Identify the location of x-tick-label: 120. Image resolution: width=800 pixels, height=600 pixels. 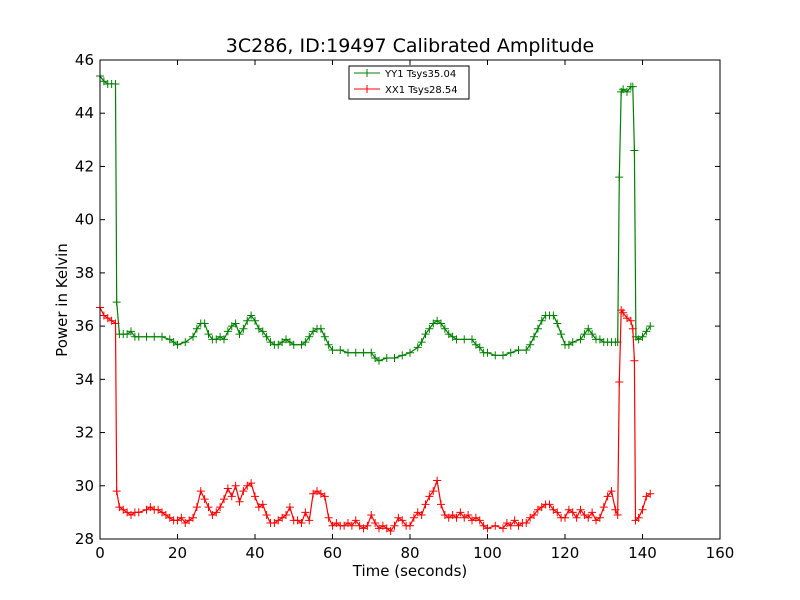
(565, 553).